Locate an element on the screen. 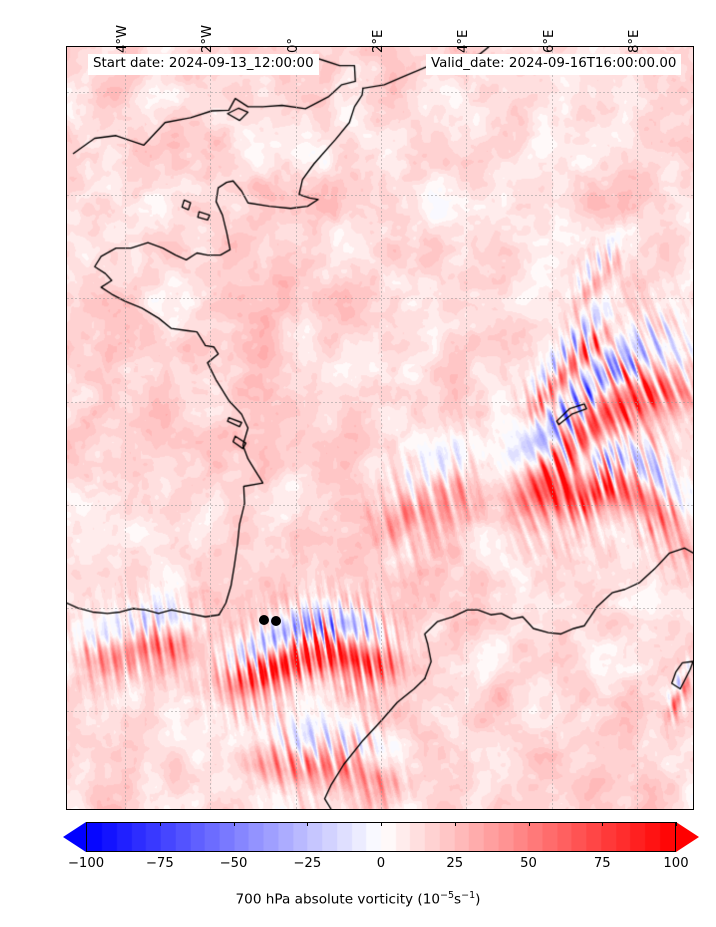  colorbar-label: 700 hPa absolute vorticity (10−5s−1) is located at coordinates (358, 899).